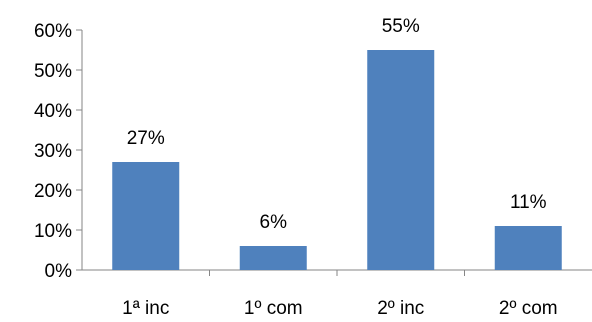 This screenshot has height=322, width=592. I want to click on y-tick-label: 60%, so click(53, 31).